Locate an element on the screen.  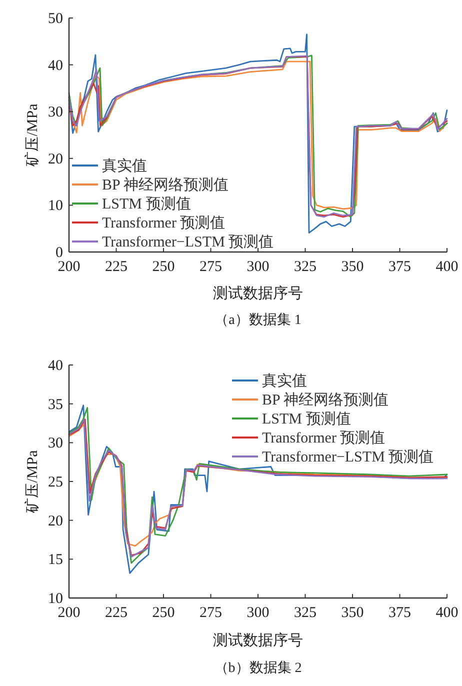
text: （b）数据集 2 is located at coordinates (258, 668).